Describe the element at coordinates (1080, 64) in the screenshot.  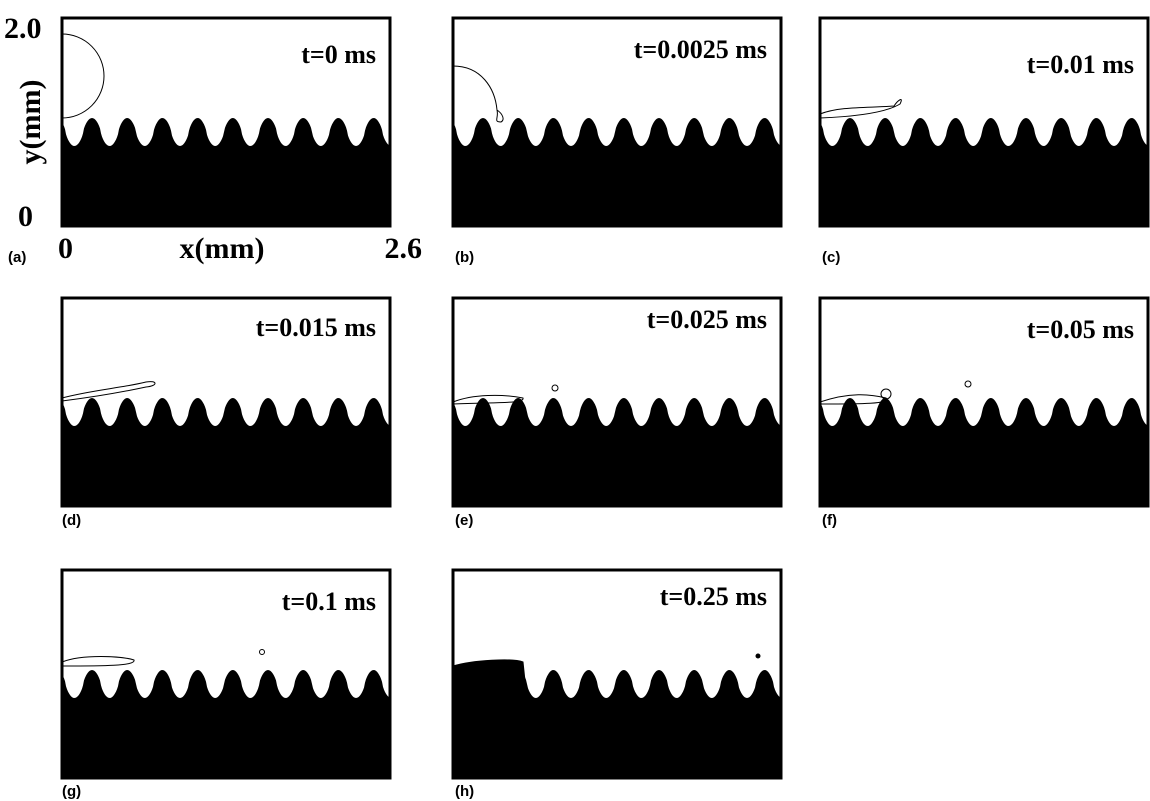
I see `time-label: t=0.01 ms` at that location.